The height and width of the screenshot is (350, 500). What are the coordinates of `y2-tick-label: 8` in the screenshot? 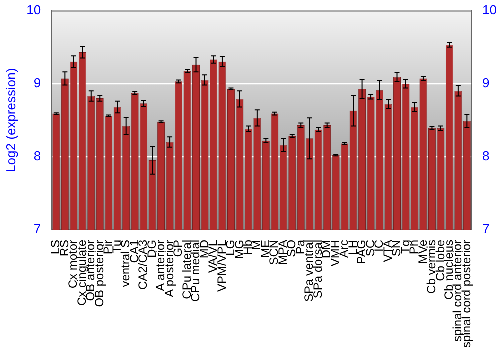 It's located at (486, 156).